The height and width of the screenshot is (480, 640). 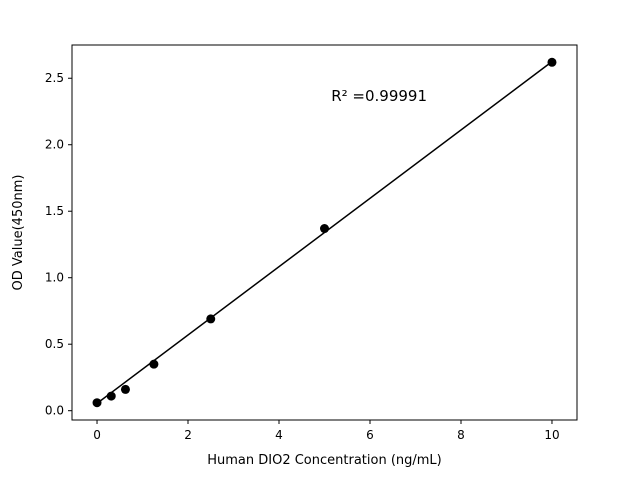 What do you see at coordinates (97, 435) in the screenshot?
I see `x-tick-label: 0` at bounding box center [97, 435].